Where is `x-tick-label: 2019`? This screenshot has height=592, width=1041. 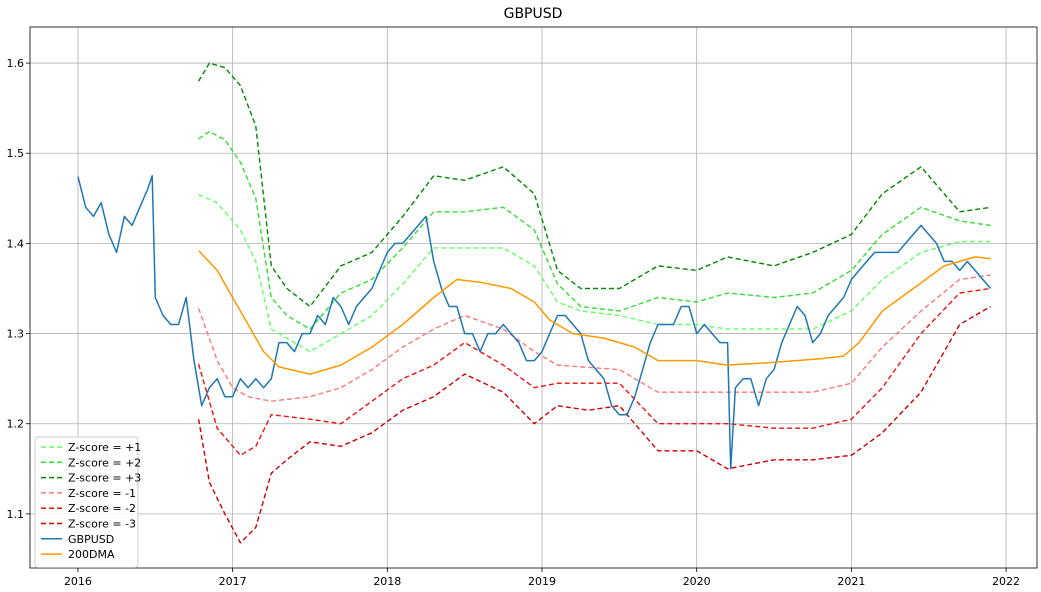
x-tick-label: 2019 is located at coordinates (542, 581).